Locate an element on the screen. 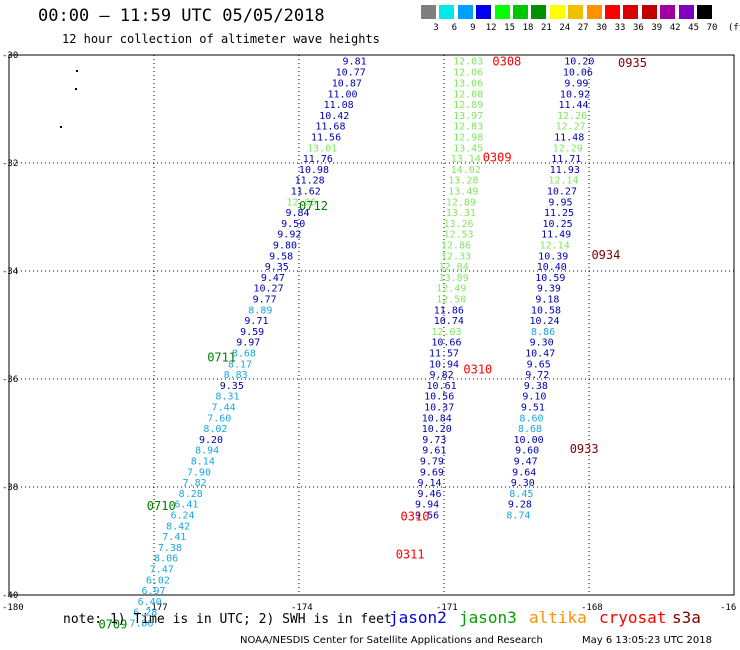 Image resolution: width=740 pixels, height=650 pixels. lat-tick-label: -40 is located at coordinates (10, 596).